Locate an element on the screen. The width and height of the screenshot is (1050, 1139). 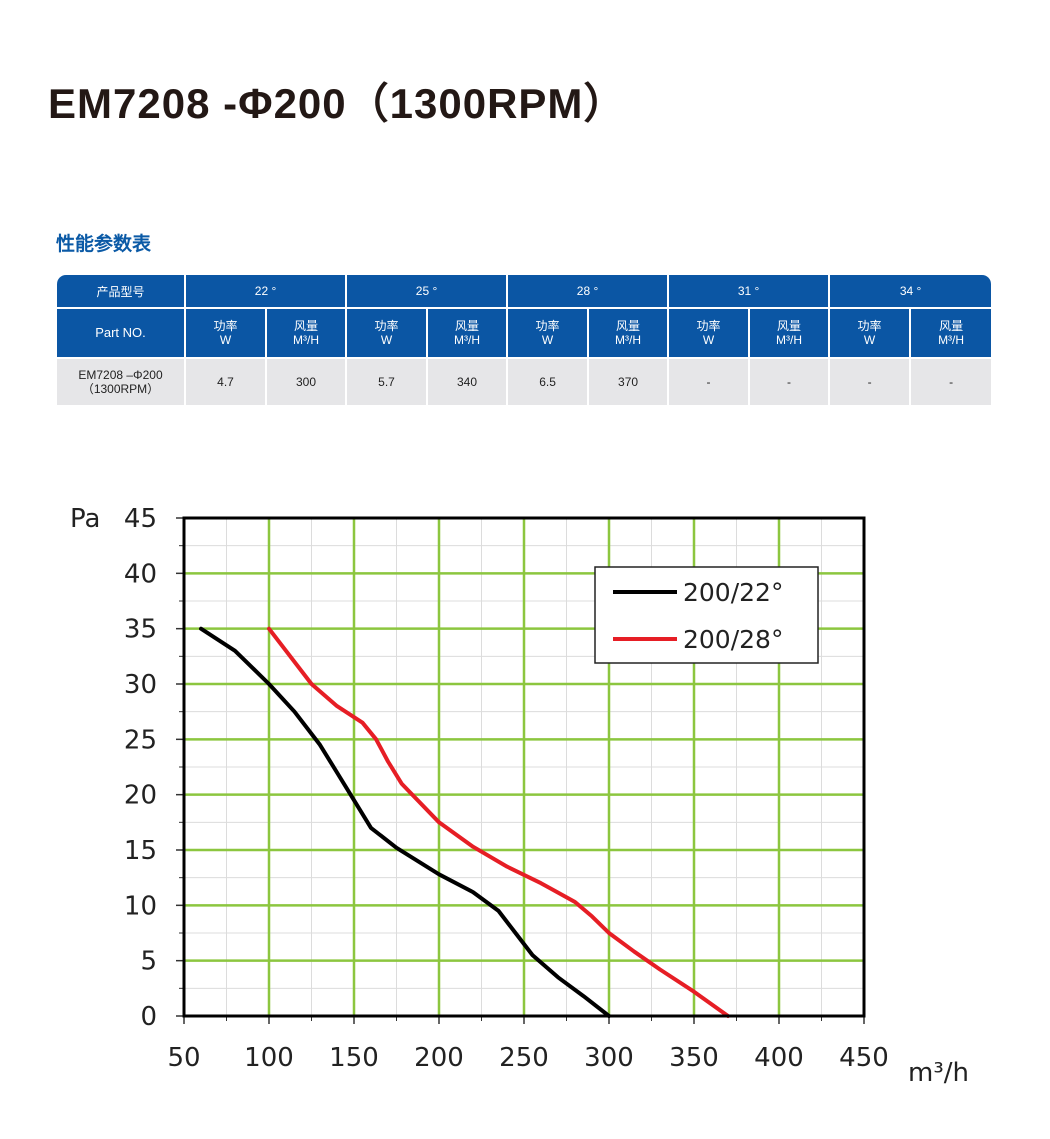
x-tick-label: 350 is located at coordinates (694, 1058).